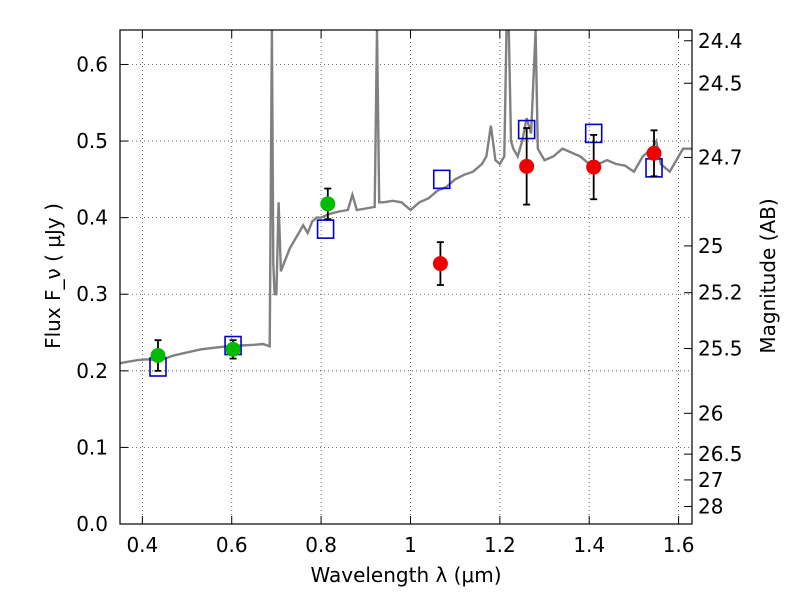 The height and width of the screenshot is (600, 800). I want to click on x-tick-label: 0.4, so click(142, 545).